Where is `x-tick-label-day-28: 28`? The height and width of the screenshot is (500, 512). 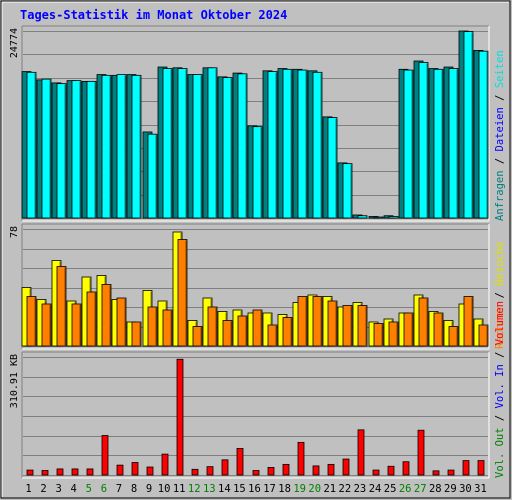 x-tick-label-day-28: 28 is located at coordinates (435, 489).